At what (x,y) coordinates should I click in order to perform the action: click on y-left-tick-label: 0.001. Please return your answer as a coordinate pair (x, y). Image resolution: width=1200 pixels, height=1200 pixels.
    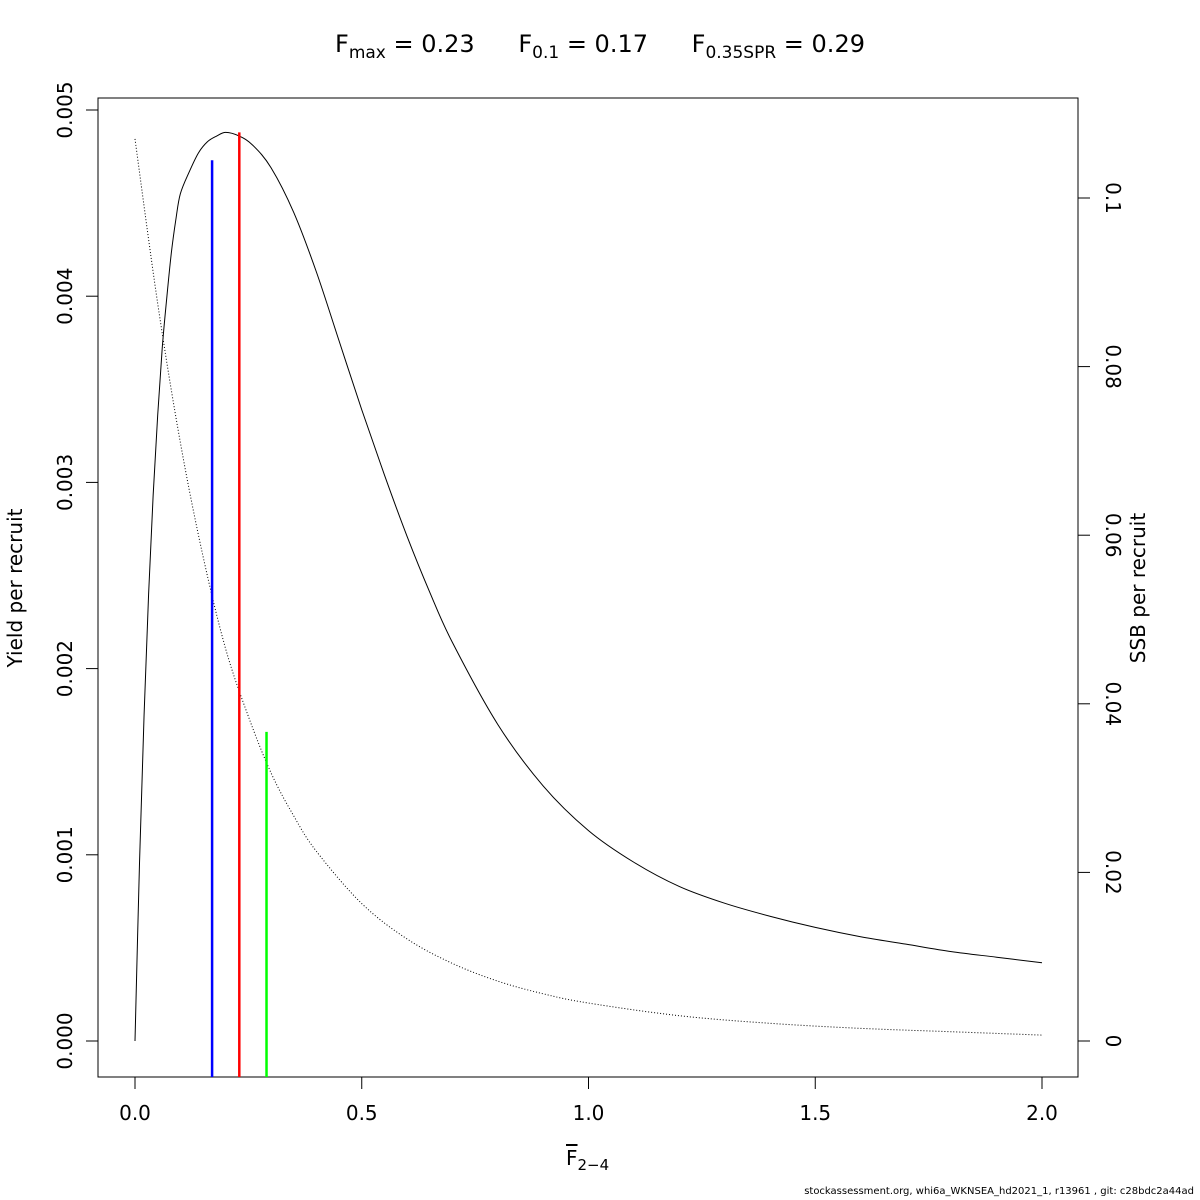
    Looking at the image, I should click on (65, 854).